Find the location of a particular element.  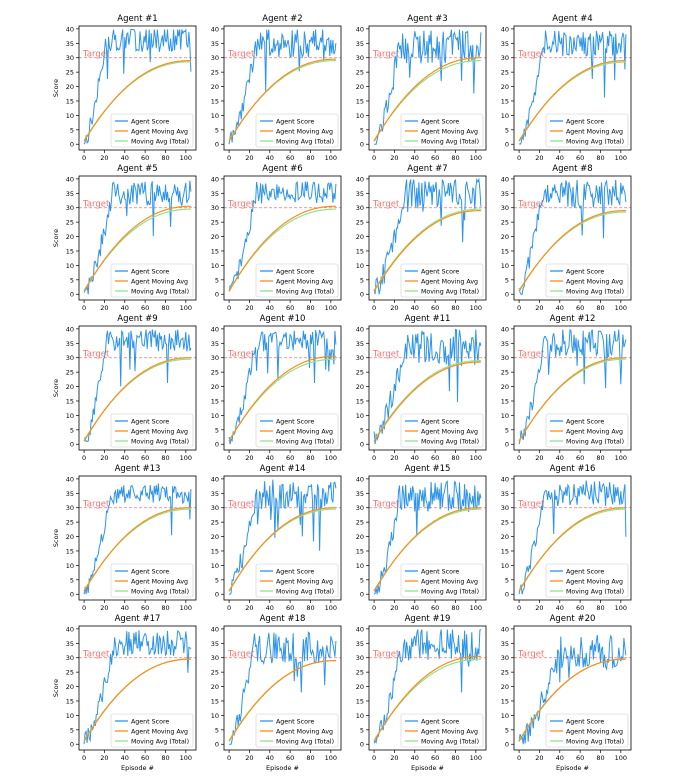

subplot-title: Agent #11 is located at coordinates (428, 319).